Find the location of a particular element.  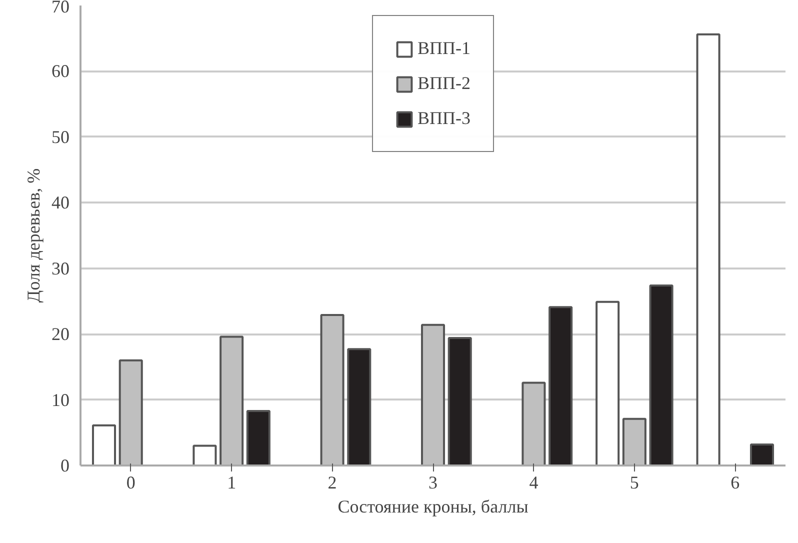

y-tick-label: 60 is located at coordinates (61, 71).